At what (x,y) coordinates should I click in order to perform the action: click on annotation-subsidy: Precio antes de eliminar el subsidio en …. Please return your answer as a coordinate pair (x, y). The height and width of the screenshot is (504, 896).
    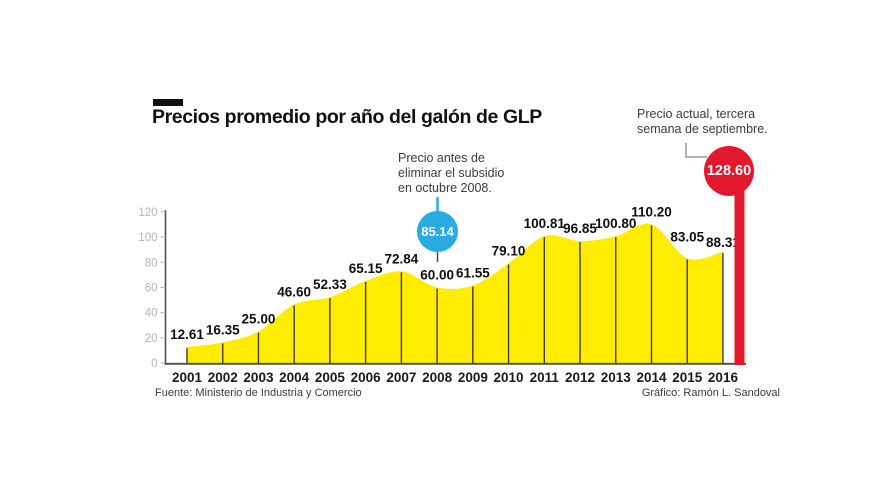
    Looking at the image, I should click on (451, 173).